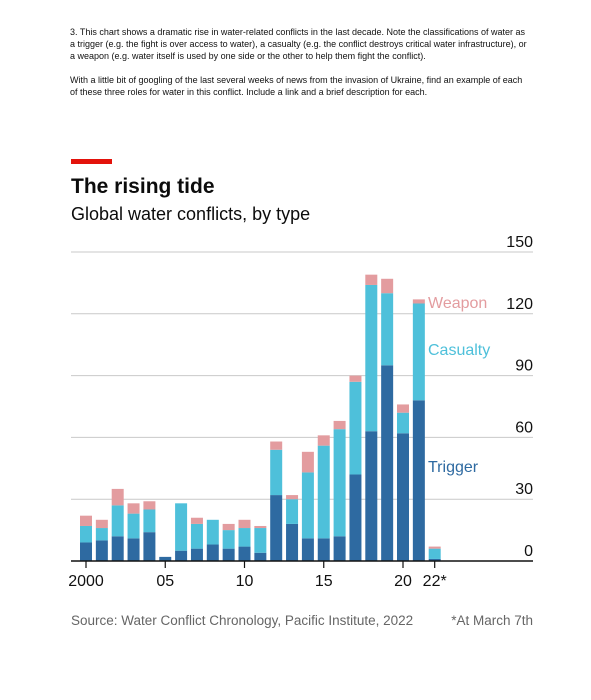 This screenshot has height=700, width=591. Describe the element at coordinates (86, 581) in the screenshot. I see `x-tick-label: 2000` at that location.